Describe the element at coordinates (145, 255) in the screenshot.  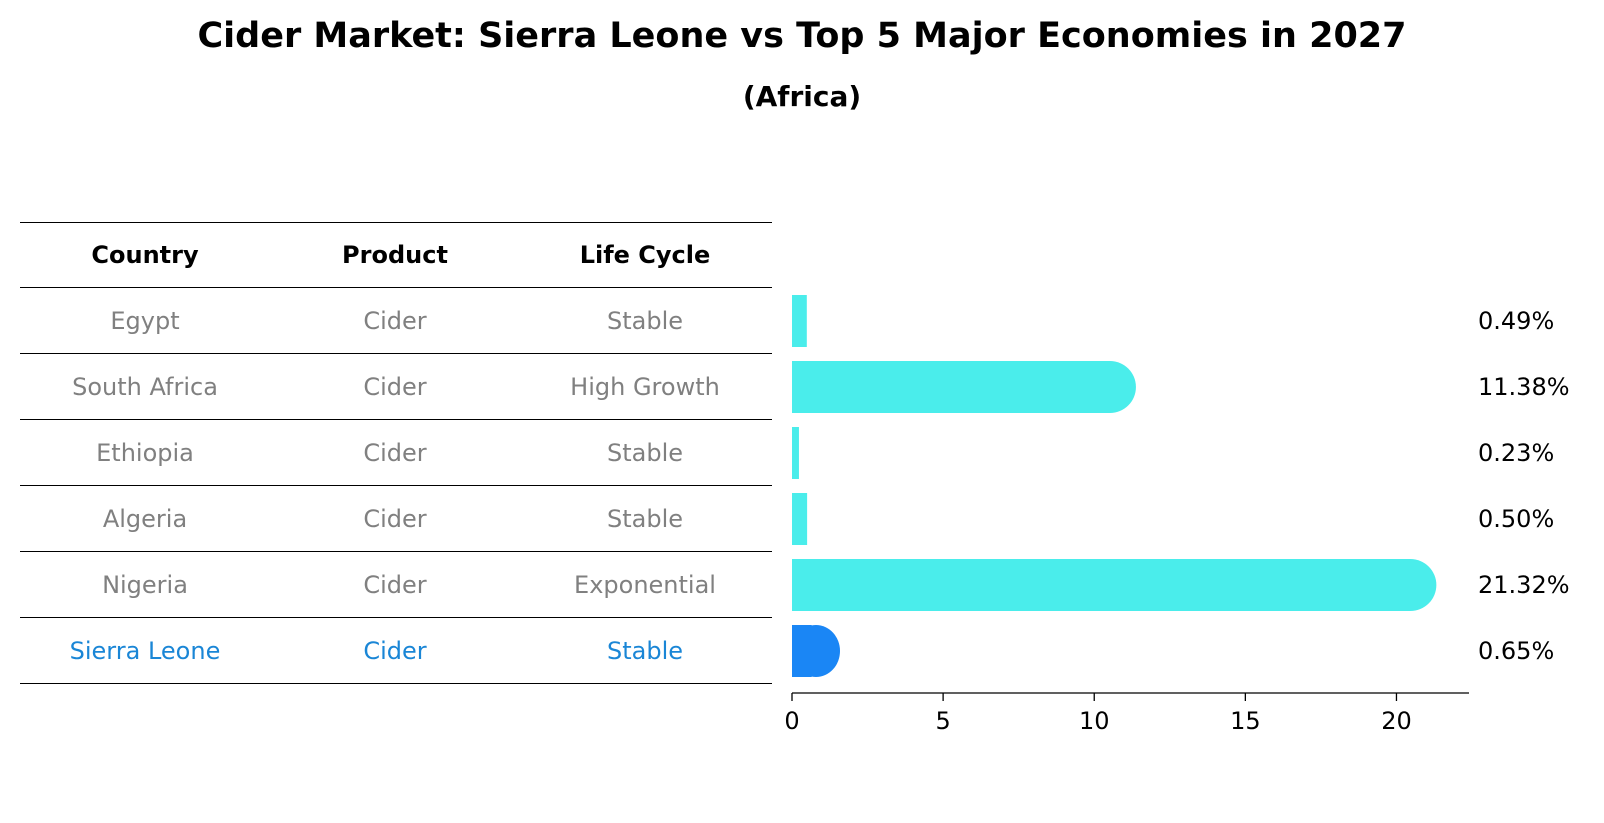
I see `header-country: Country` at that location.